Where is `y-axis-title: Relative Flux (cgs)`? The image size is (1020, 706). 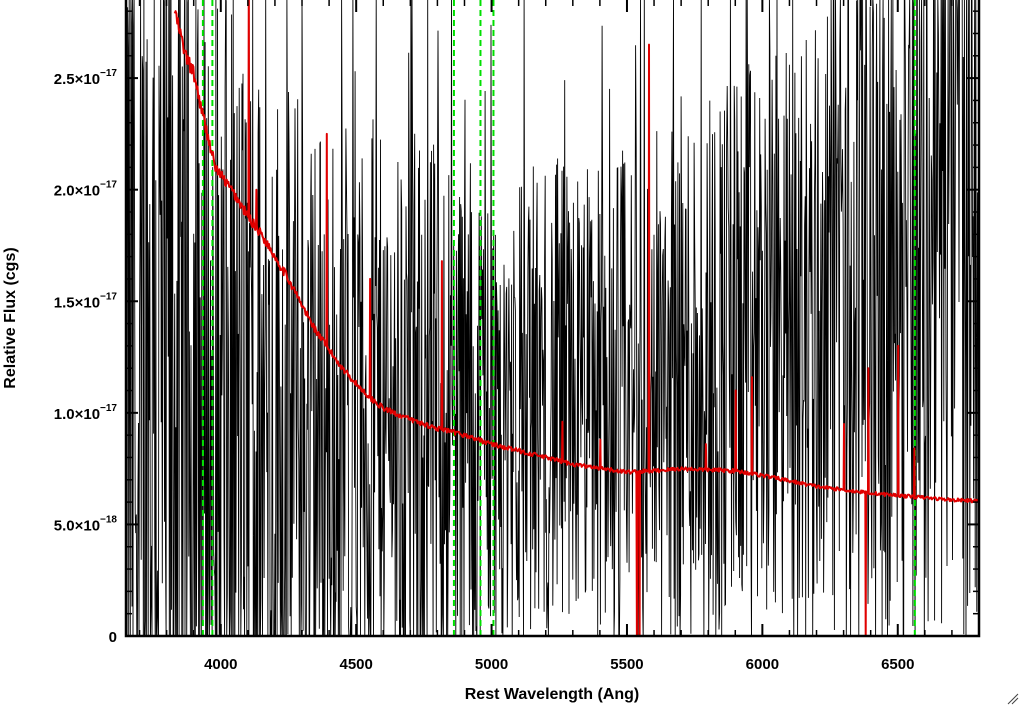
y-axis-title: Relative Flux (cgs) is located at coordinates (10, 317).